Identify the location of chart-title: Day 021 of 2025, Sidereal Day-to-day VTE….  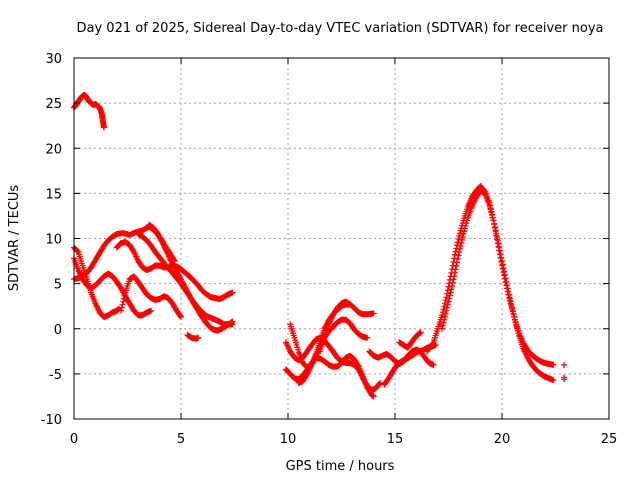
(340, 28).